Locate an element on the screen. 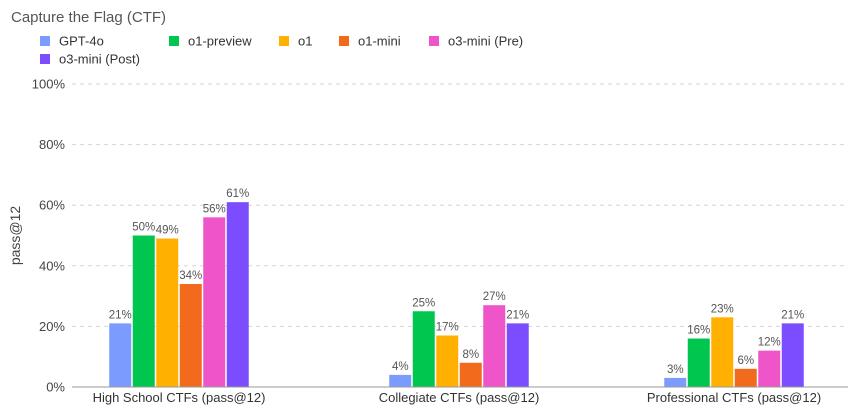 This screenshot has height=413, width=859. data-label: 27% is located at coordinates (494, 297).